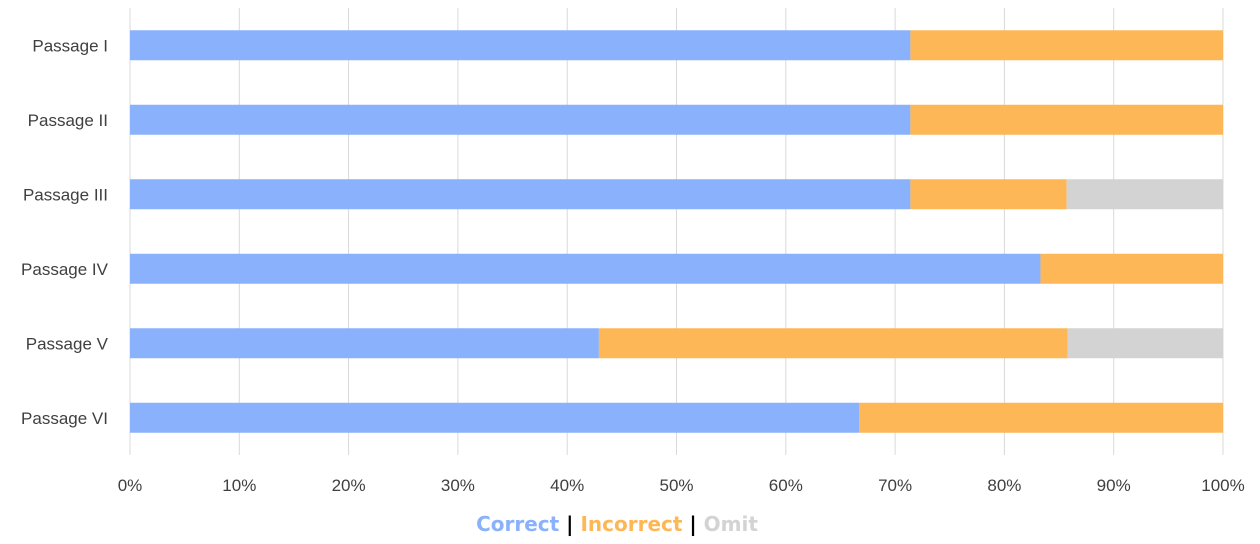 This screenshot has width=1260, height=544. I want to click on x-tick-label: 30%, so click(458, 485).